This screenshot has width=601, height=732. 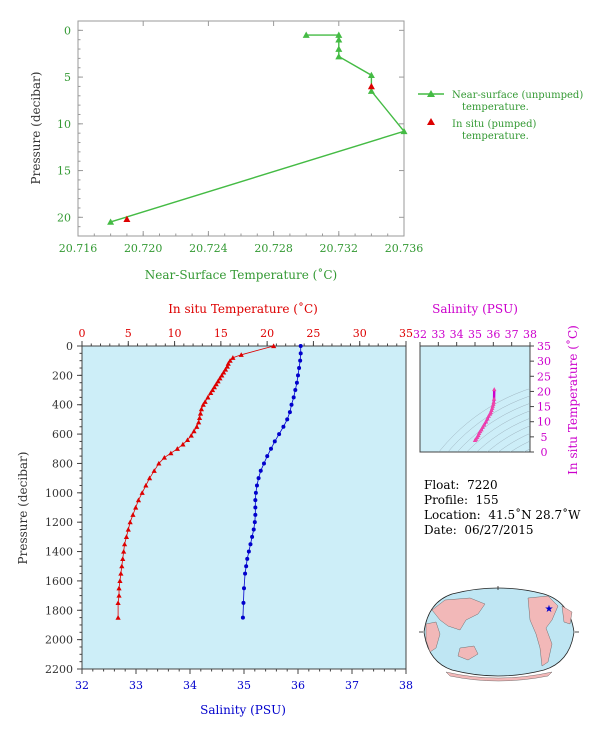 I want to click on ts-y-tick-label: 10, so click(x=544, y=422).